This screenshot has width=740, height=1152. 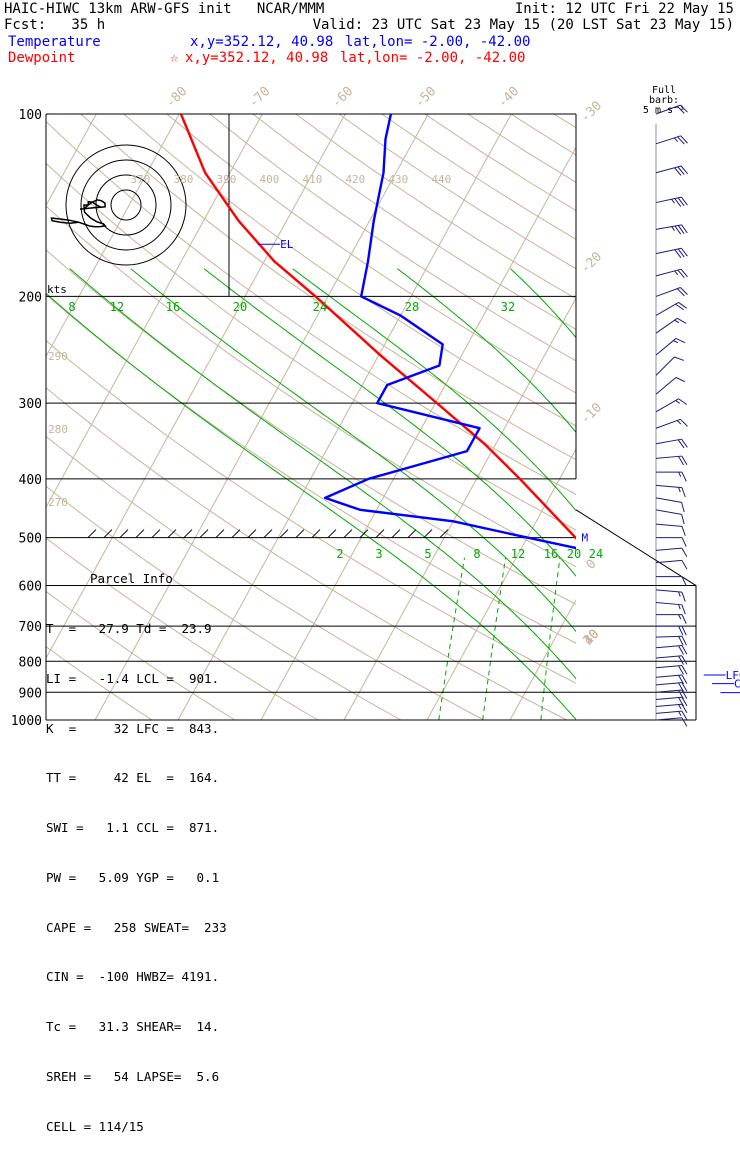 I want to click on barb-legend: Full barb: 5 m s⁻¹, so click(x=664, y=101).